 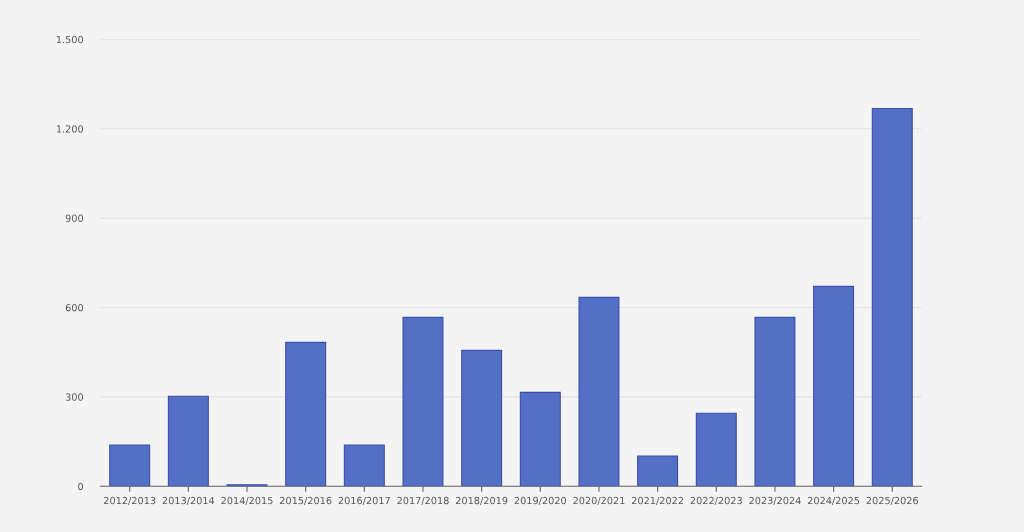 I want to click on x-tick-label: 2019/2020, so click(x=540, y=500).